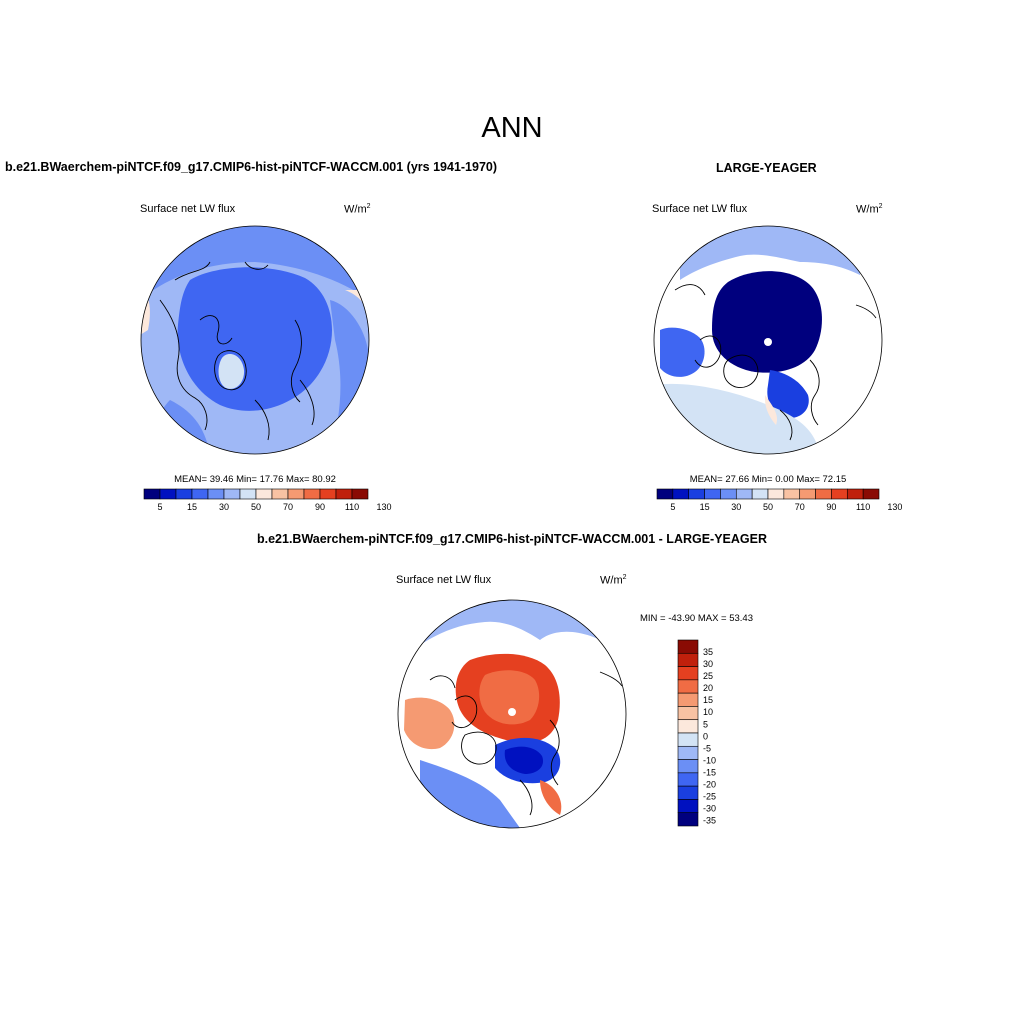  What do you see at coordinates (709, 797) in the screenshot?
I see `colorbar-tick-label: -25` at bounding box center [709, 797].